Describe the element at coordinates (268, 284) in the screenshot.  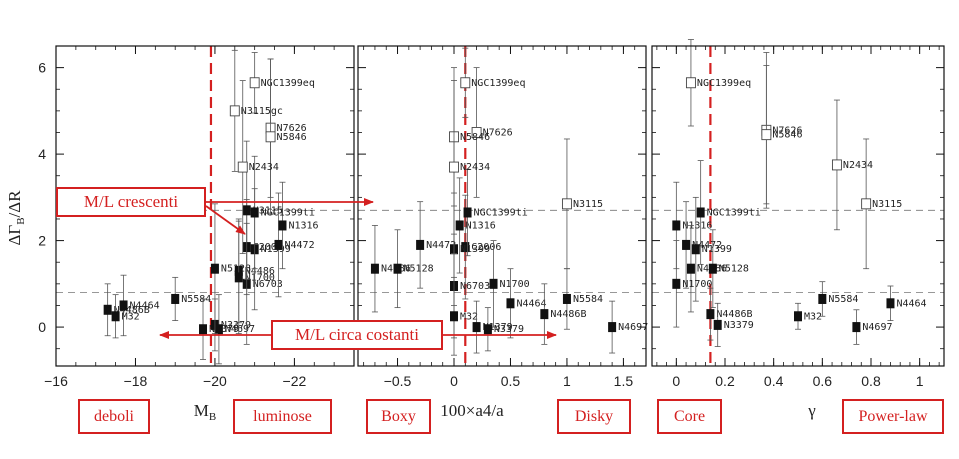
I see `point-label: N6703` at that location.